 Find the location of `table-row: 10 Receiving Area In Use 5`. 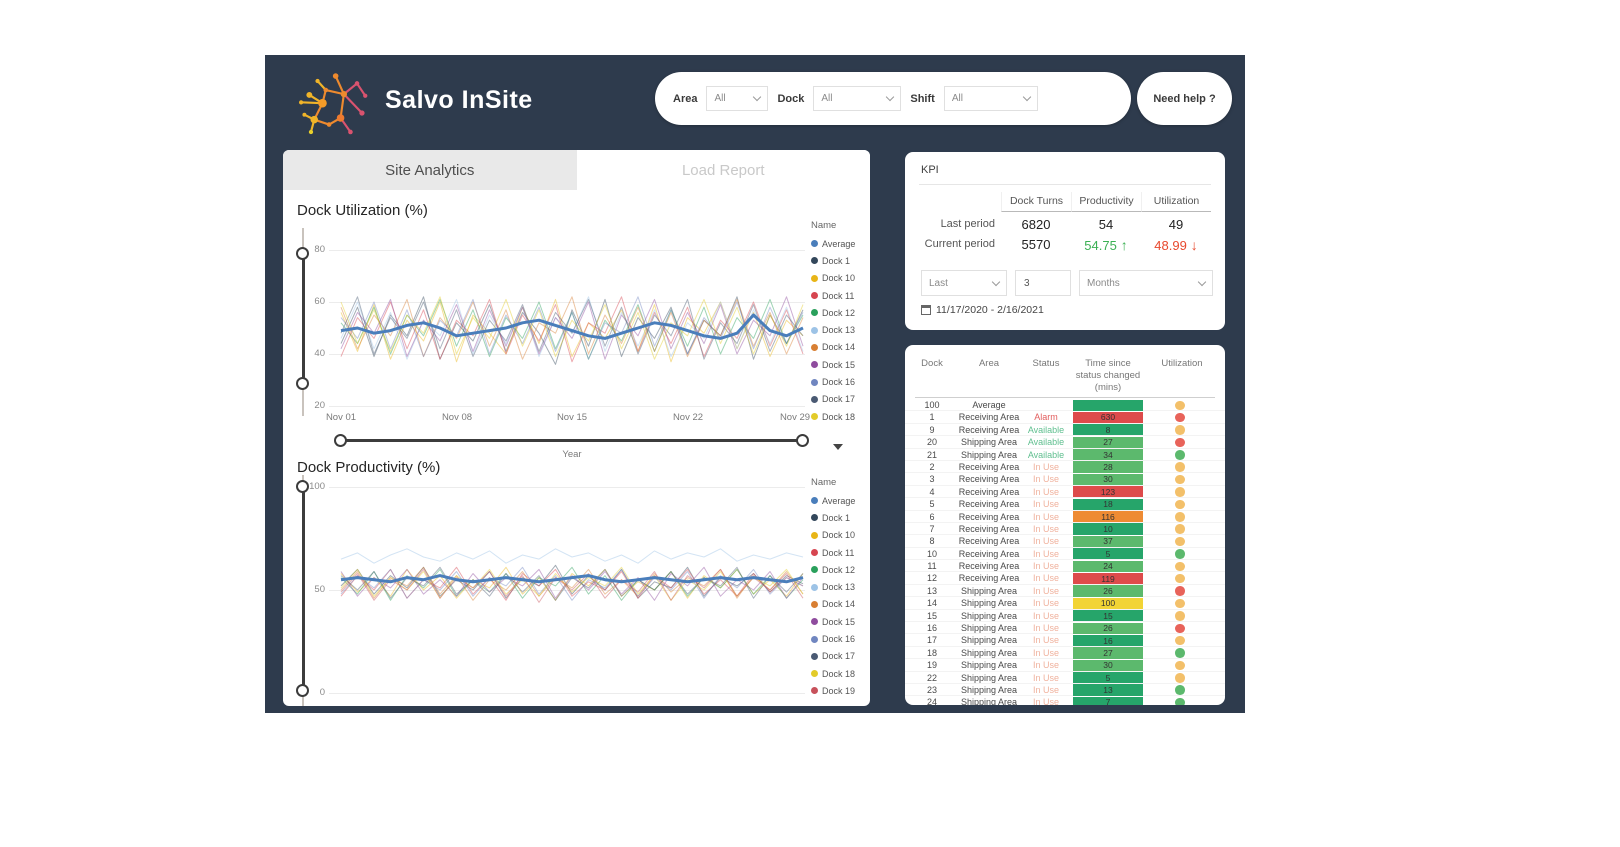

table-row: 10 Receiving Area In Use 5 is located at coordinates (1065, 554).